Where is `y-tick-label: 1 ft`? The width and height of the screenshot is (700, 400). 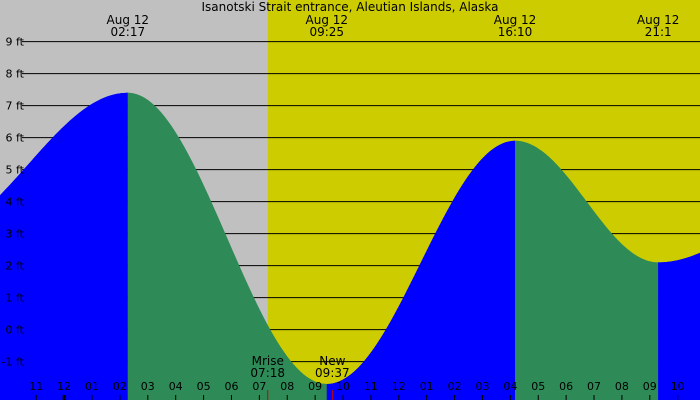
y-tick-label: 1 ft is located at coordinates (15, 298).